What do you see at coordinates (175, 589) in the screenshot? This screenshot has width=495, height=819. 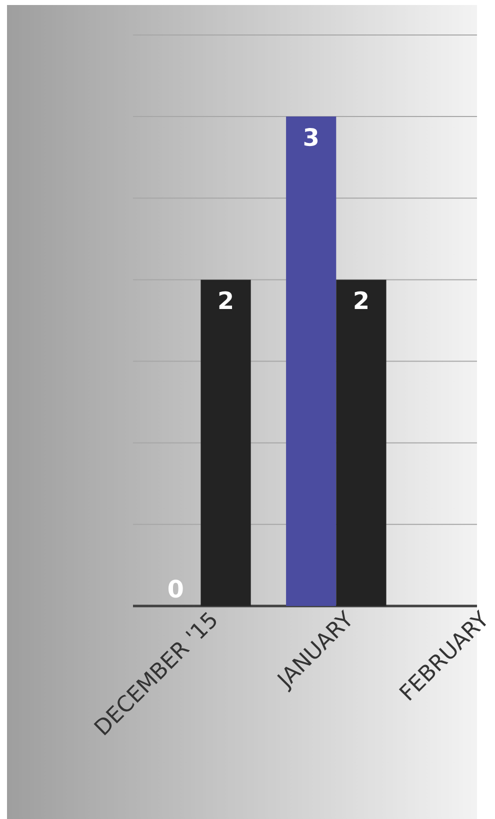 I see `data-label: 0` at bounding box center [175, 589].